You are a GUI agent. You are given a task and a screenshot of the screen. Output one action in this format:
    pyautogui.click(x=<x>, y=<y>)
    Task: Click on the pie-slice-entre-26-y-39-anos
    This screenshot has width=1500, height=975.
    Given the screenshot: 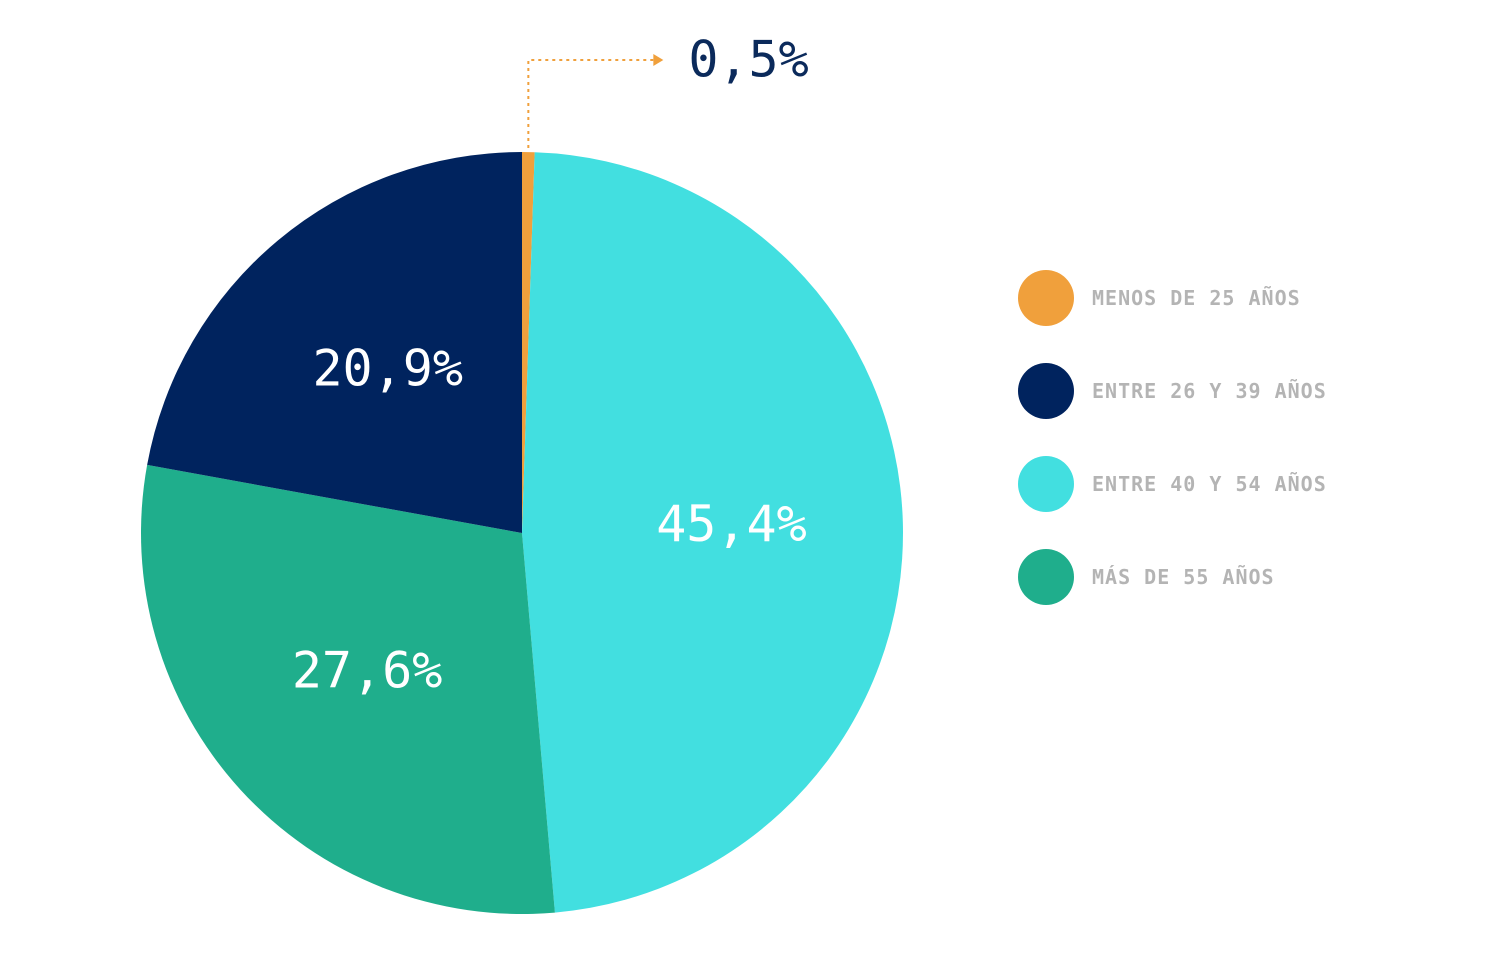 What is the action you would take?
    pyautogui.click(x=334, y=342)
    